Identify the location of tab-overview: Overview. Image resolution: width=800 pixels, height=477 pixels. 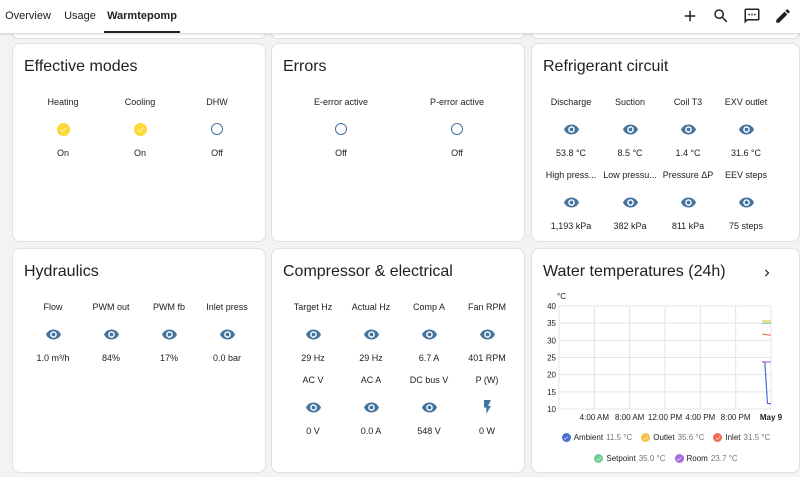
(28, 16).